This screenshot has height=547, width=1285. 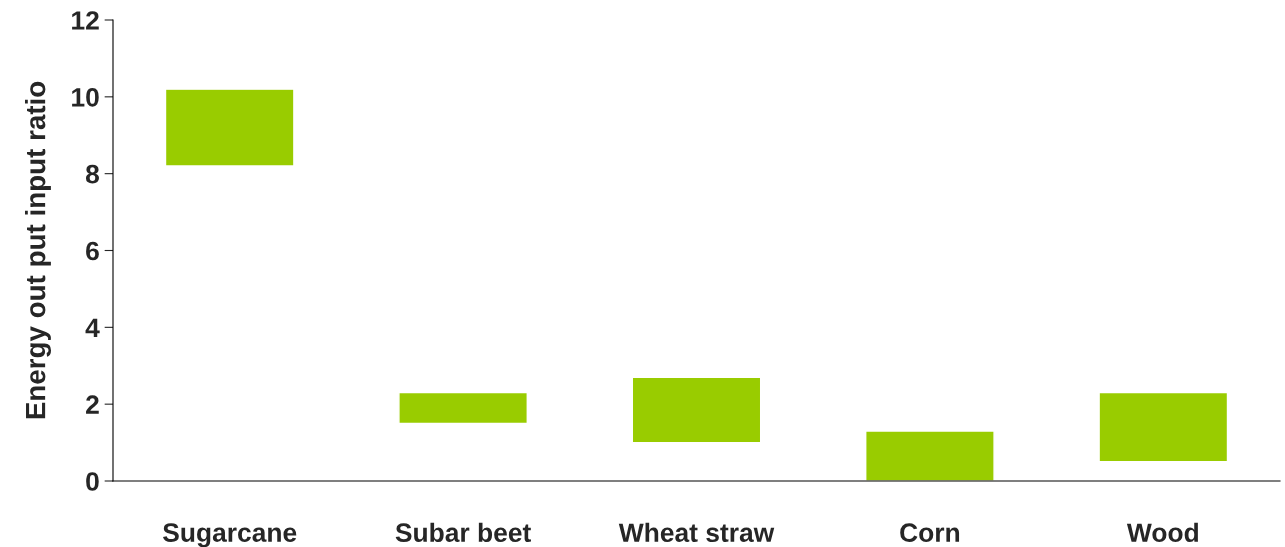 I want to click on x-tick-label: Corn, so click(x=930, y=533).